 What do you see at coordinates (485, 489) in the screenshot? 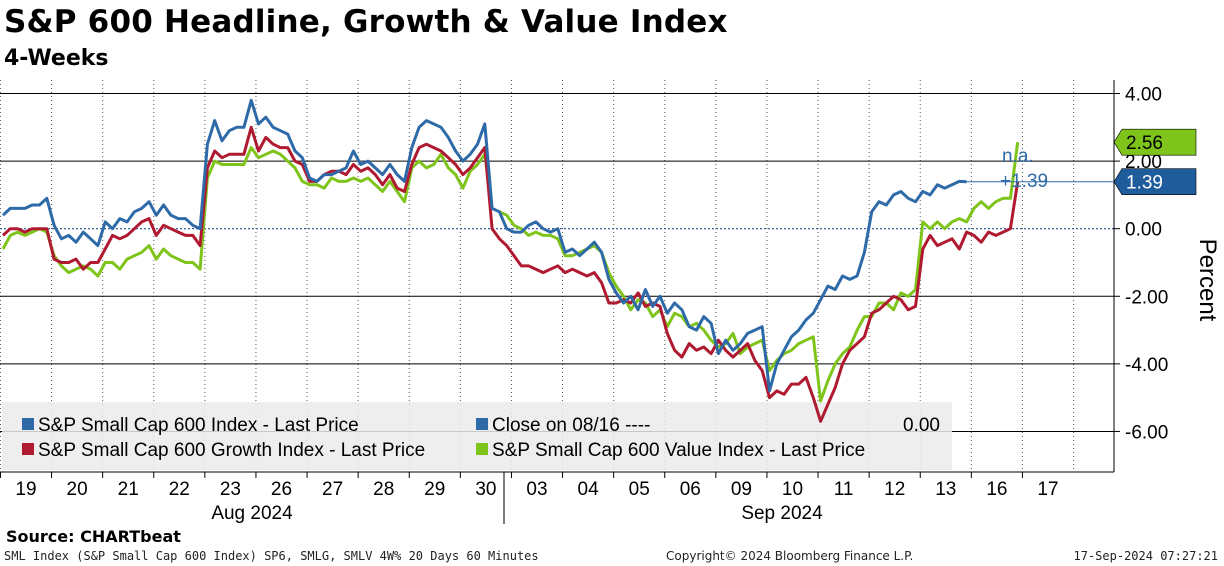
I see `x-tick-label: 30` at bounding box center [485, 489].